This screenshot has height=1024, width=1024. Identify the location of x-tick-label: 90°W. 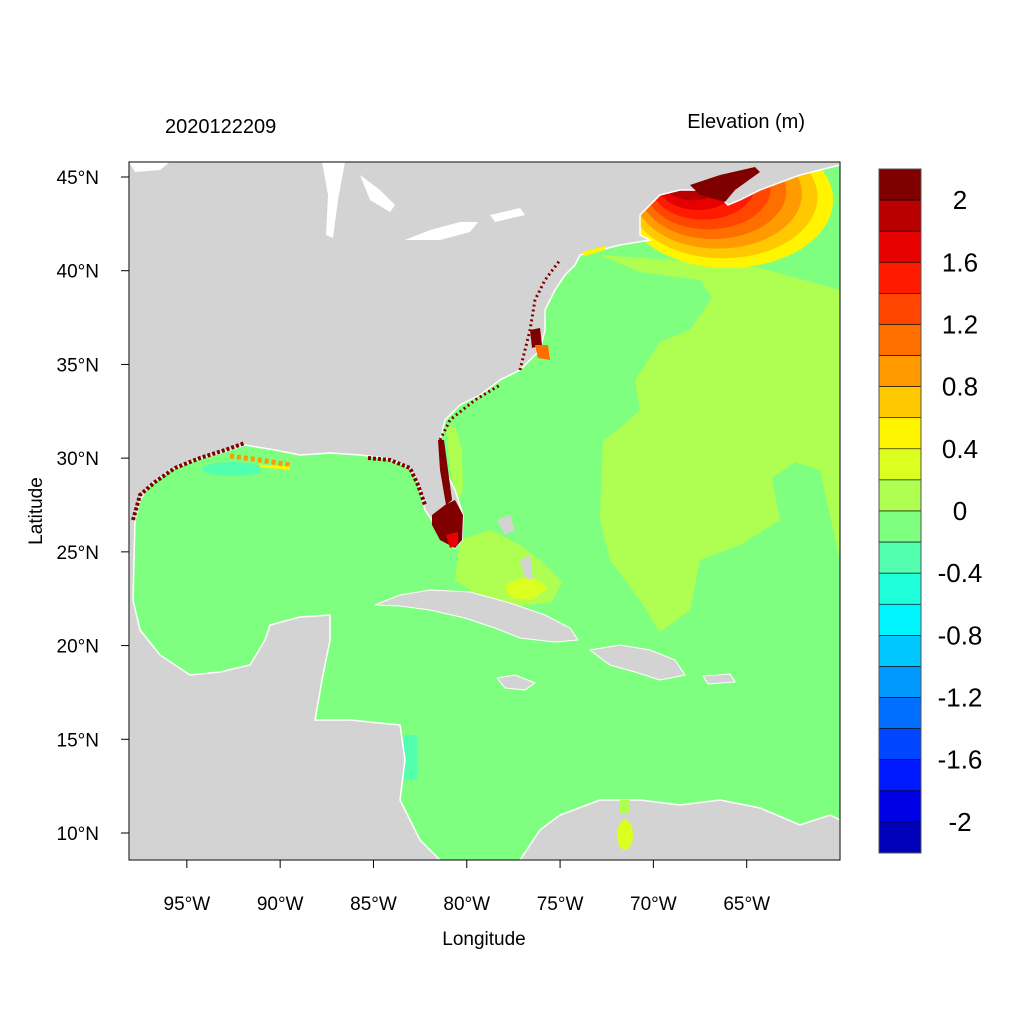
(280, 904).